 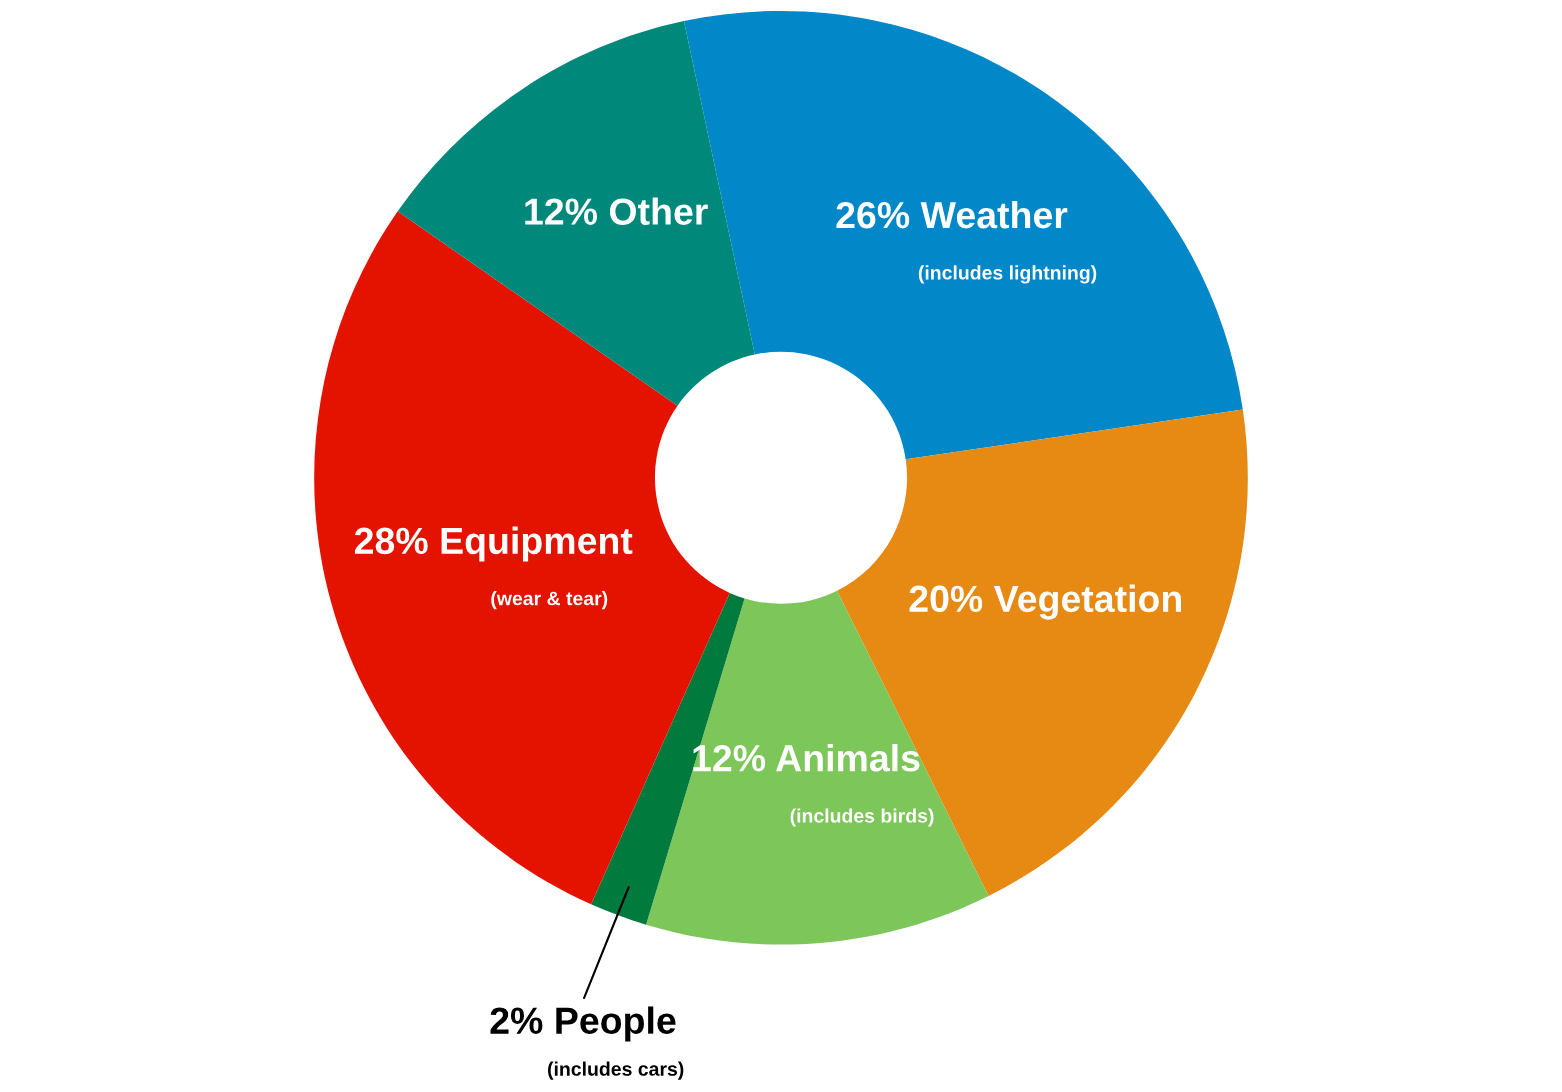 What do you see at coordinates (549, 600) in the screenshot?
I see `text: (wear & tear)` at bounding box center [549, 600].